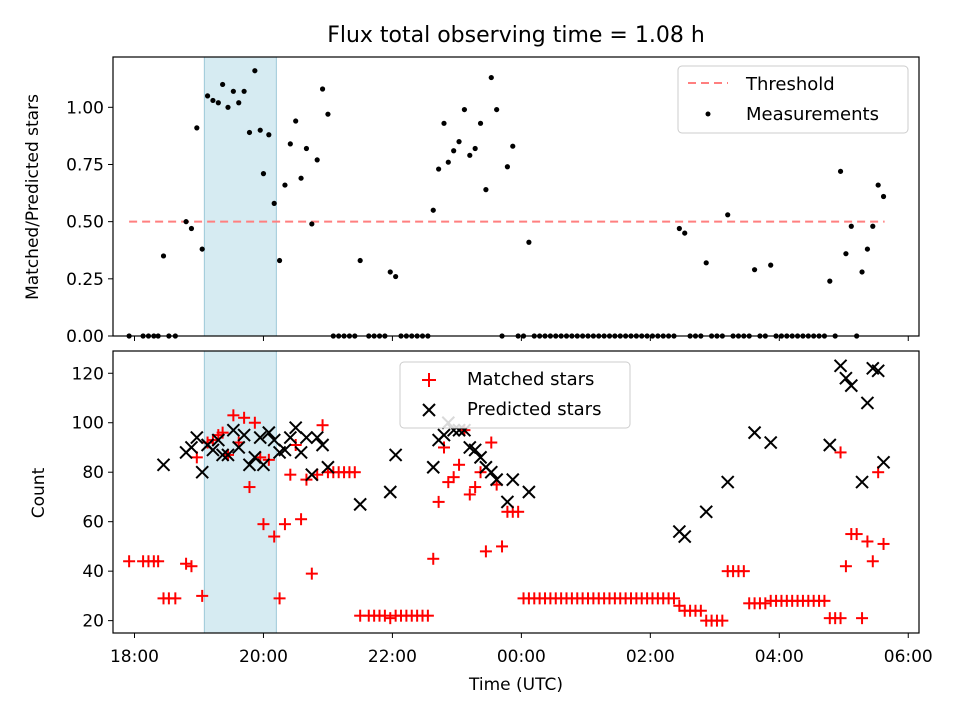 This screenshot has width=960, height=720. I want to click on top-y-tick-label: 0.25, so click(85, 280).